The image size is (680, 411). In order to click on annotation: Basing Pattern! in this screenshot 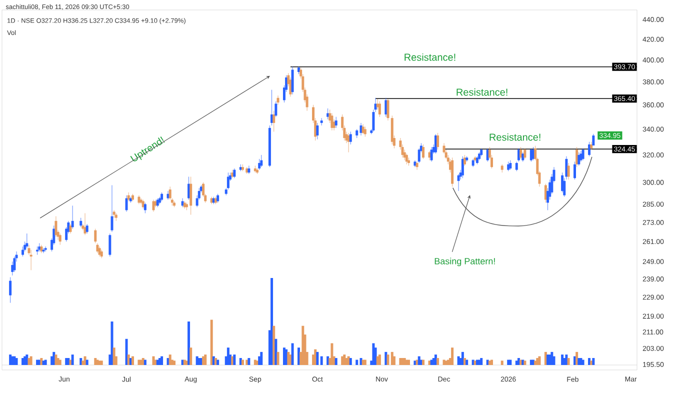, I will do `click(464, 262)`.